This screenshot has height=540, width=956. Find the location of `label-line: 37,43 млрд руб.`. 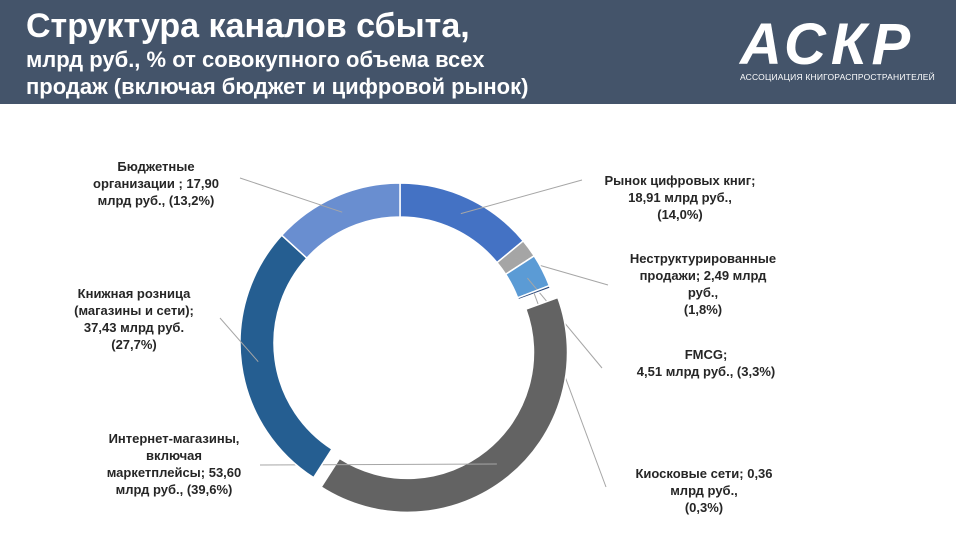

label-line: 37,43 млрд руб. is located at coordinates (134, 327).